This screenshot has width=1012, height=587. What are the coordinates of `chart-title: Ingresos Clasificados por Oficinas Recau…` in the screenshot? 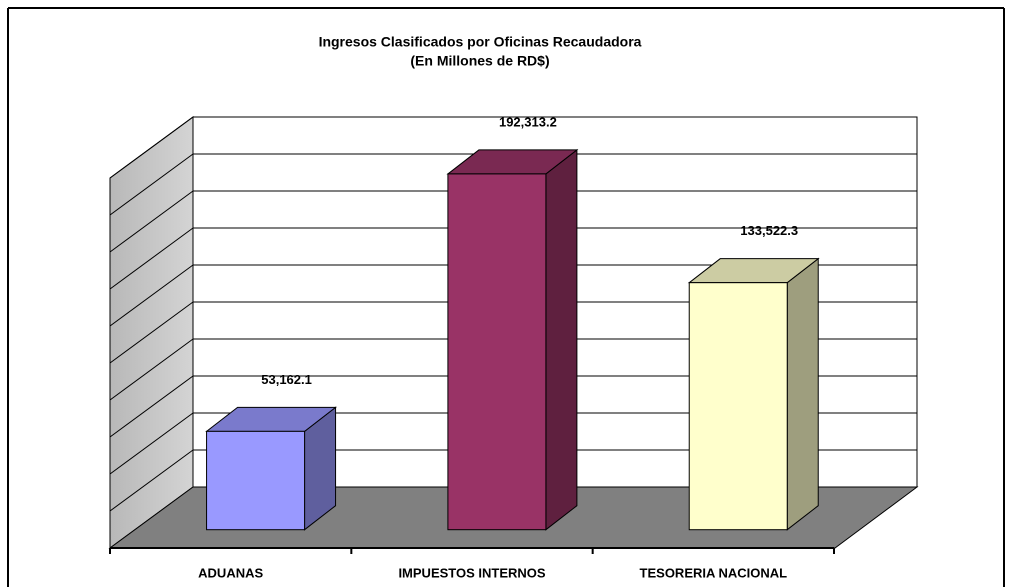 It's located at (480, 42).